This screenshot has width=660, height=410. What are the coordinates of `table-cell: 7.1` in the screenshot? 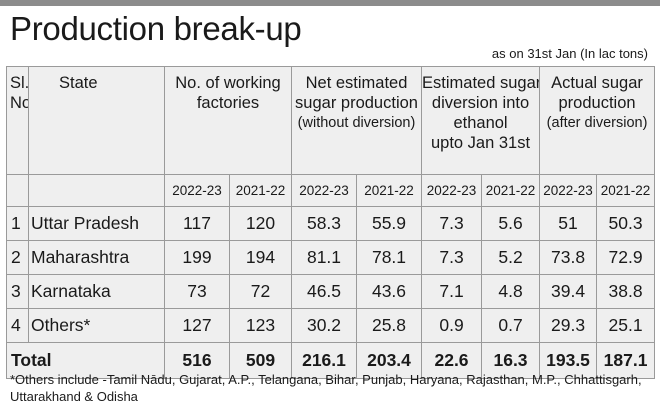 It's located at (452, 291).